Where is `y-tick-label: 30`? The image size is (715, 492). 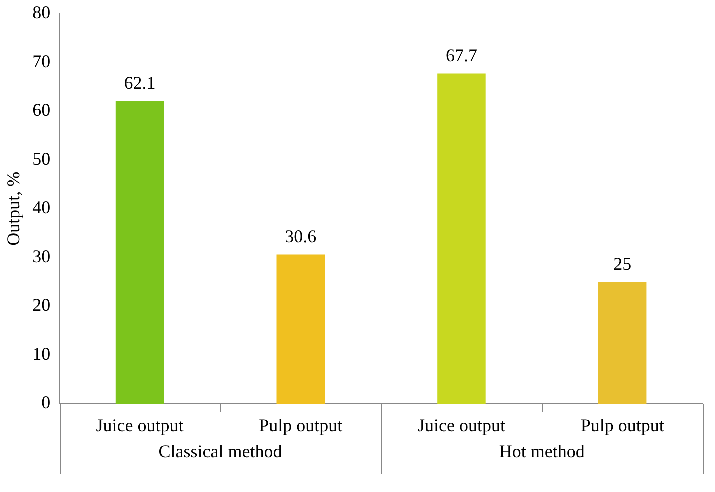 y-tick-label: 30 is located at coordinates (41, 256).